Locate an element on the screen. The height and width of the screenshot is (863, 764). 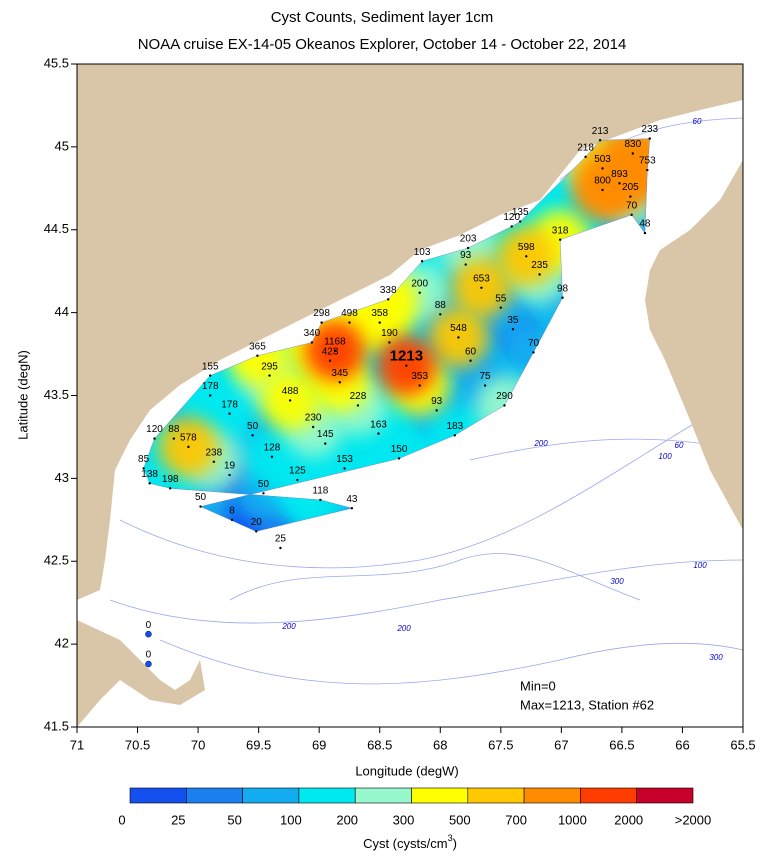
station-label: 548 is located at coordinates (458, 328).